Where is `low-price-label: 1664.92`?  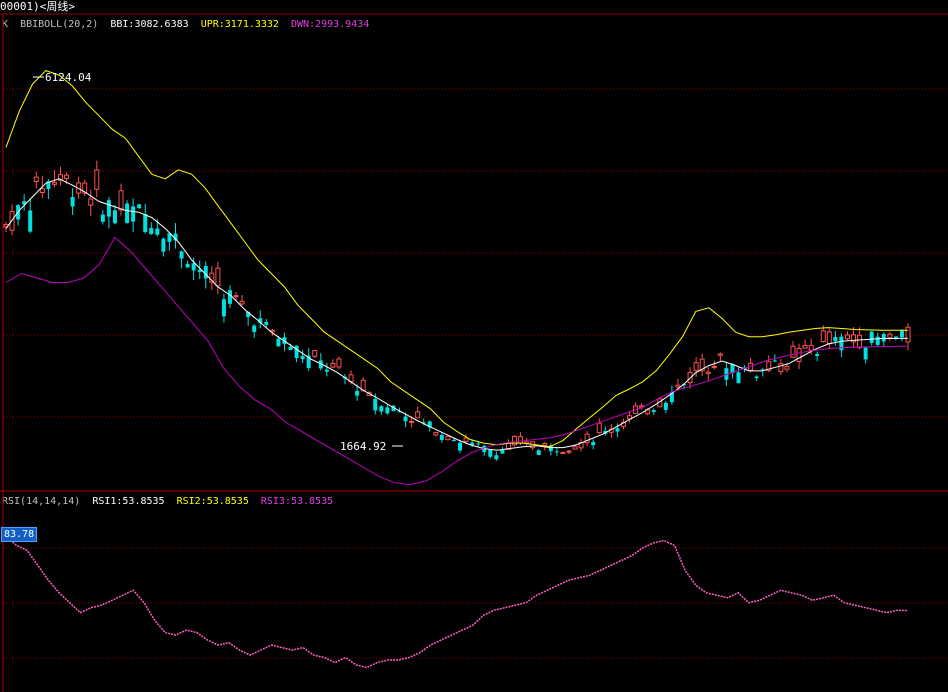 low-price-label: 1664.92 is located at coordinates (363, 446).